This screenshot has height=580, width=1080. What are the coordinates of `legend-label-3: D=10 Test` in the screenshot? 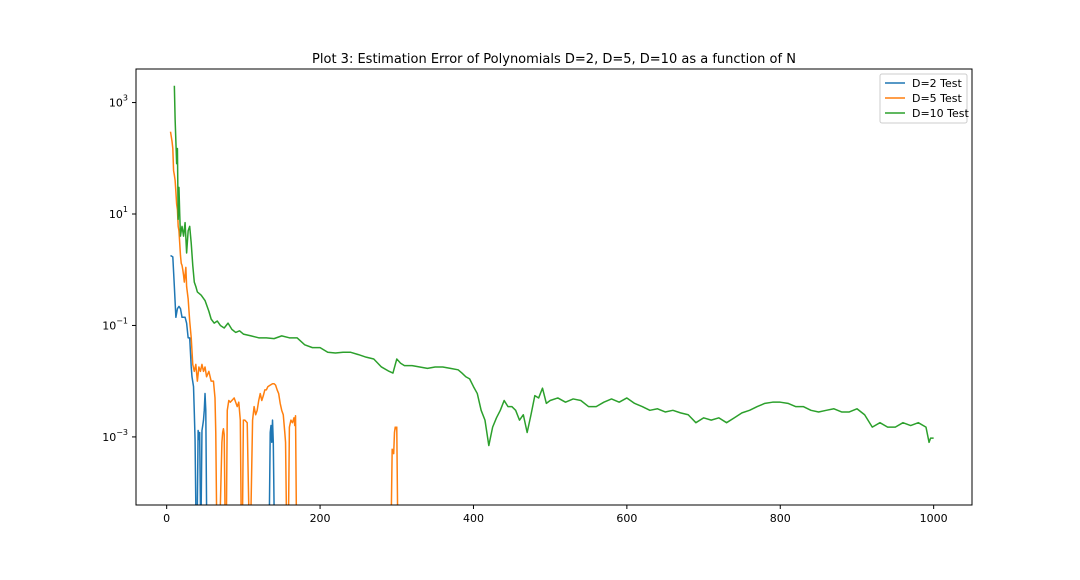 It's located at (941, 113).